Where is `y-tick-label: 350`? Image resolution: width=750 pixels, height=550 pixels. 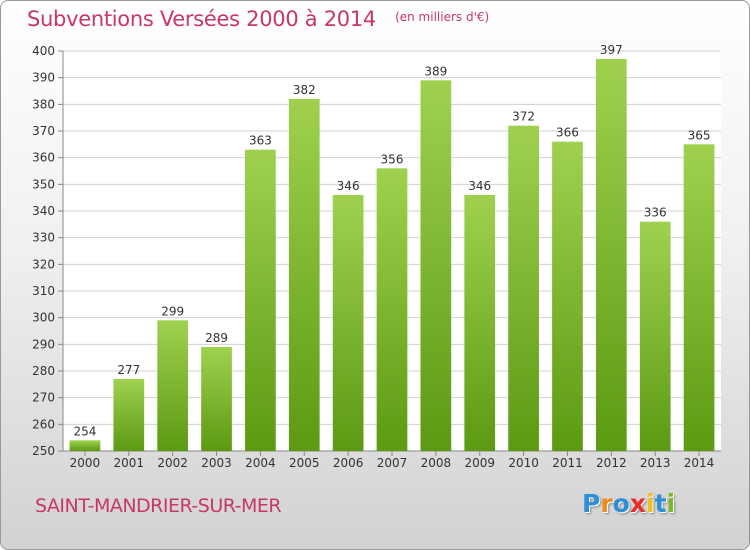 y-tick-label: 350 is located at coordinates (43, 184).